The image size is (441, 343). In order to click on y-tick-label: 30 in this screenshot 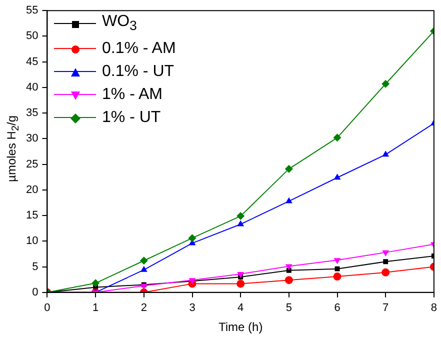, I will do `click(32, 138)`.